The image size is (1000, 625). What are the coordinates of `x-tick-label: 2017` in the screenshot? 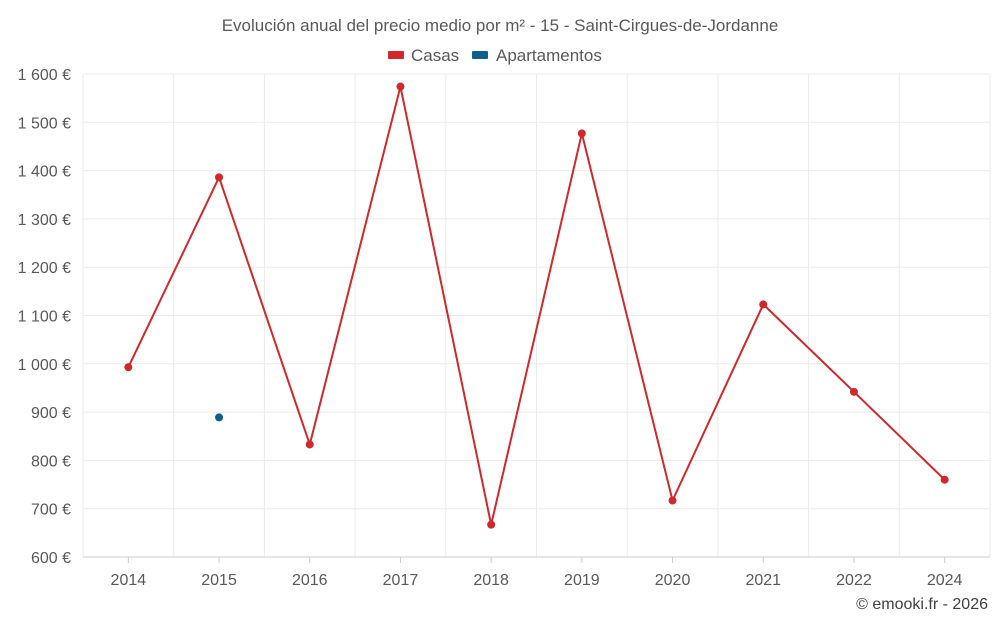 It's located at (401, 580).